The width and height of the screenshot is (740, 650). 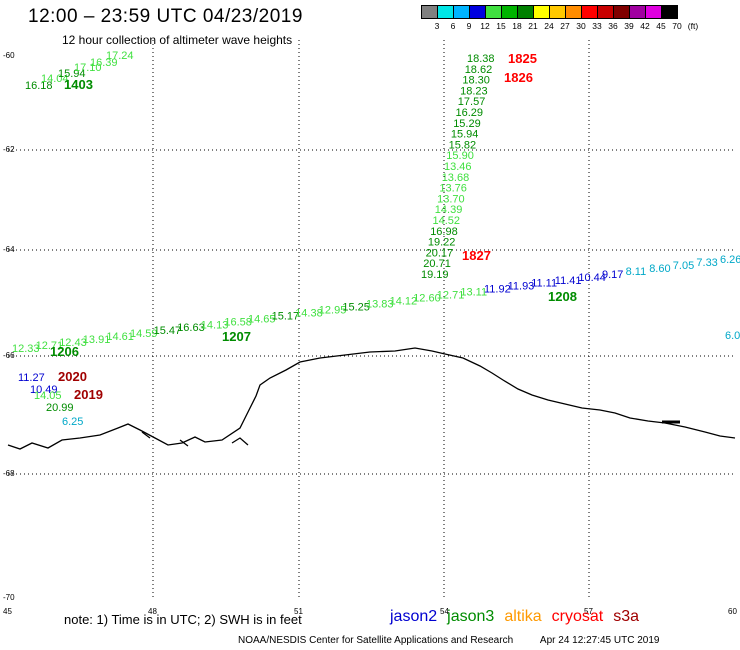 What do you see at coordinates (521, 287) in the screenshot?
I see `wave-height-label: 11.93` at bounding box center [521, 287].